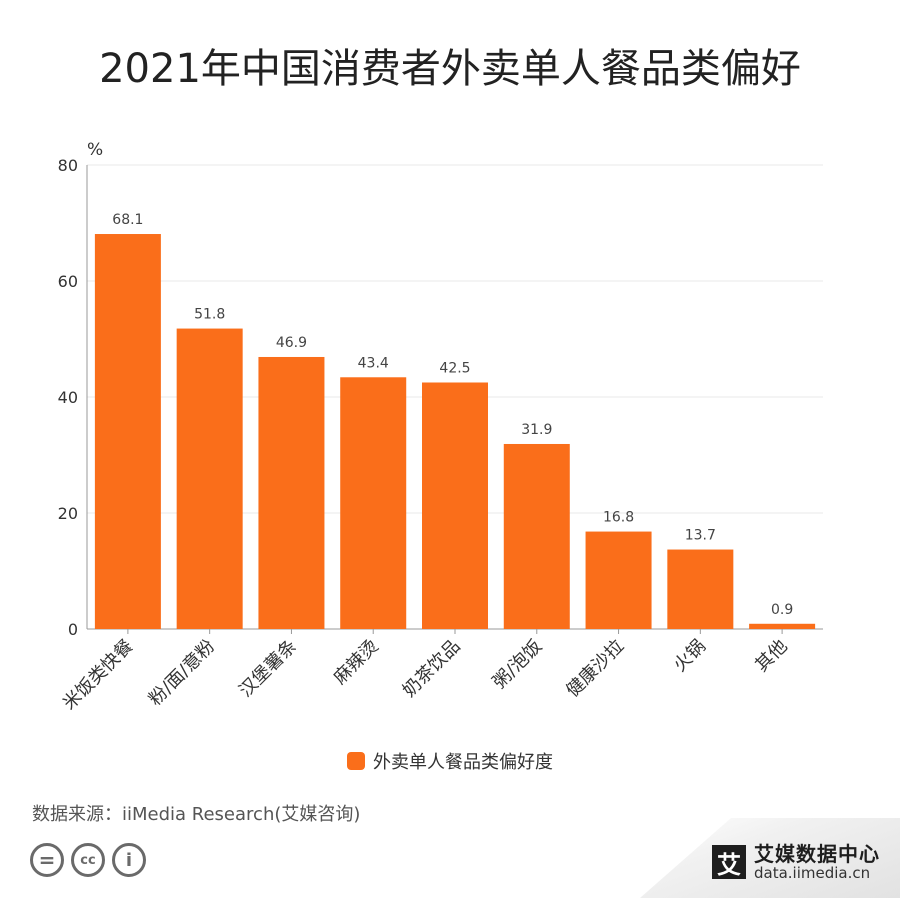  Describe the element at coordinates (73, 629) in the screenshot. I see `y-tick-label: 0` at that location.